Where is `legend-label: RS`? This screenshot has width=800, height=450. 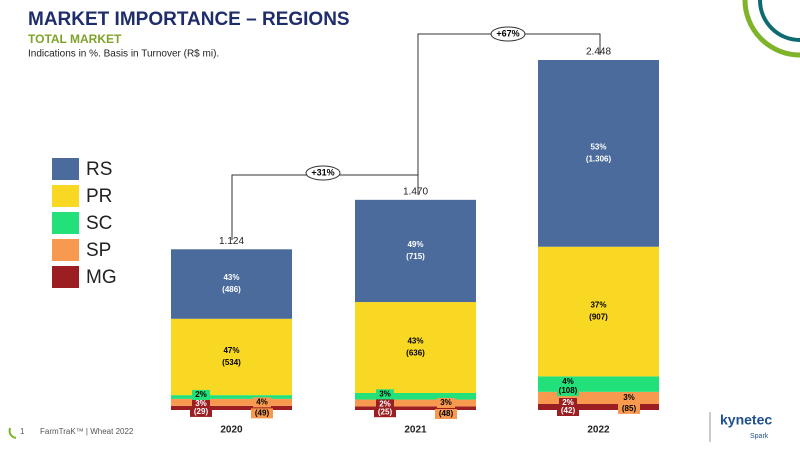
legend-label: RS is located at coordinates (99, 169).